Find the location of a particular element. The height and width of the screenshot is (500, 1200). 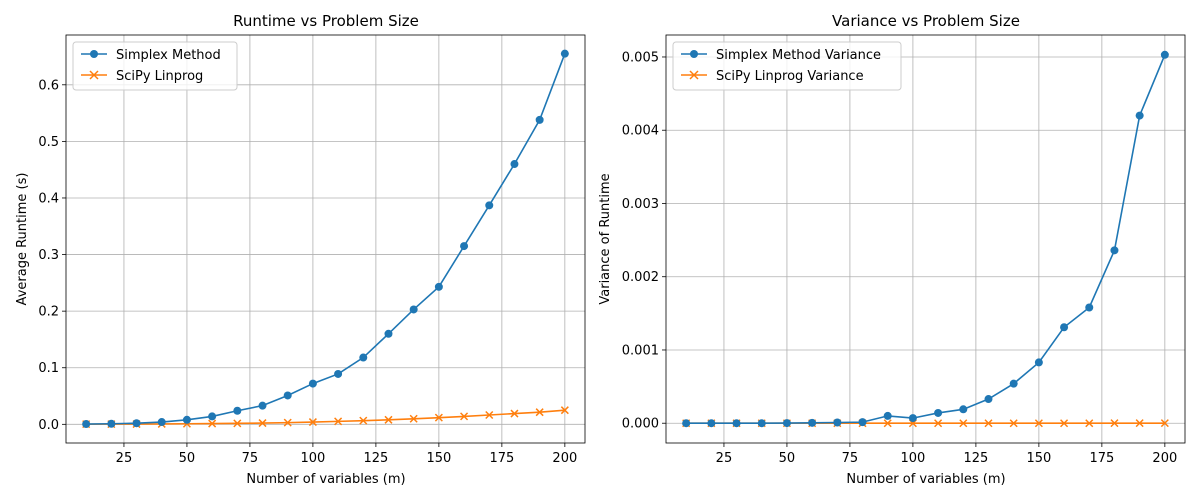

legend-item-scipy-linprog-variance: SciPy Linprog Variance is located at coordinates (772, 76).